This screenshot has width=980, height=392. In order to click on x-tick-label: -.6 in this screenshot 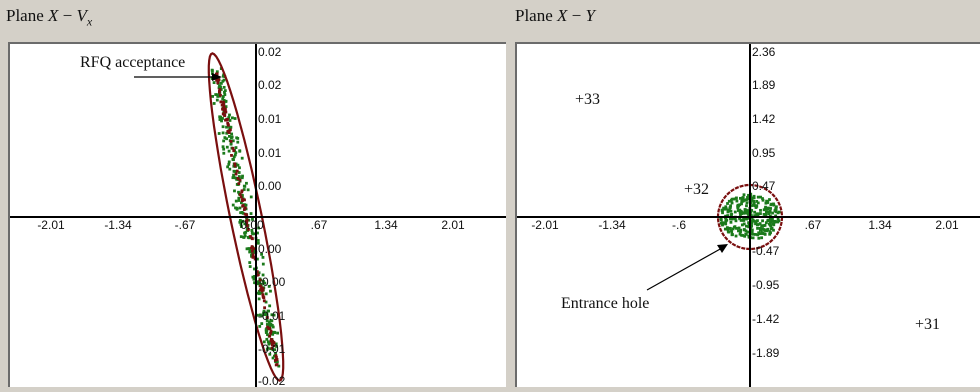, I will do `click(679, 225)`.